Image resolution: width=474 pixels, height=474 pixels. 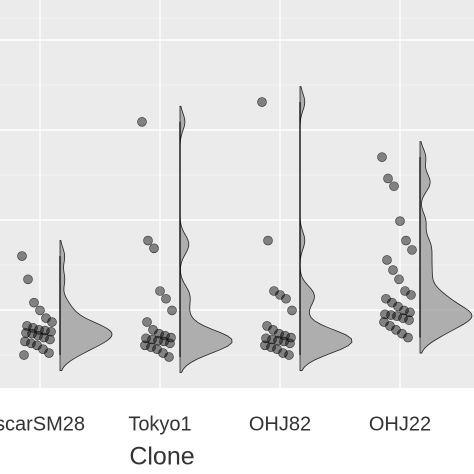 What do you see at coordinates (159, 424) in the screenshot?
I see `x-tick-label: Tokyo1` at bounding box center [159, 424].